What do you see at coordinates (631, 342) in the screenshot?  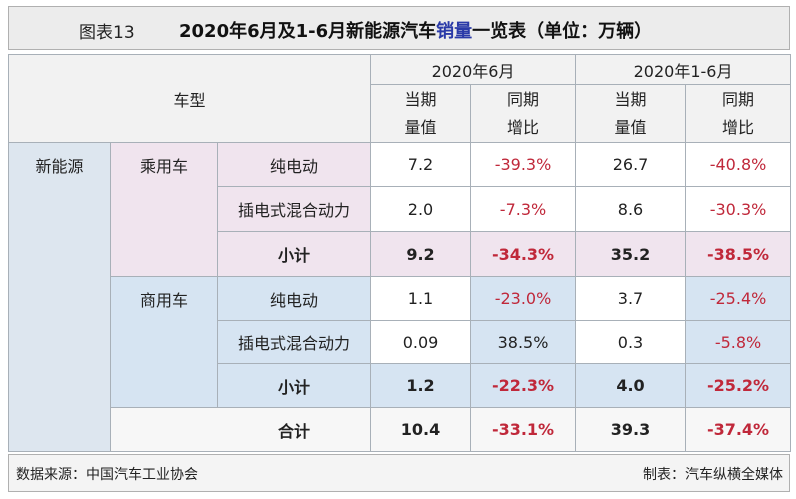 I see `value-cell: 0.3` at bounding box center [631, 342].